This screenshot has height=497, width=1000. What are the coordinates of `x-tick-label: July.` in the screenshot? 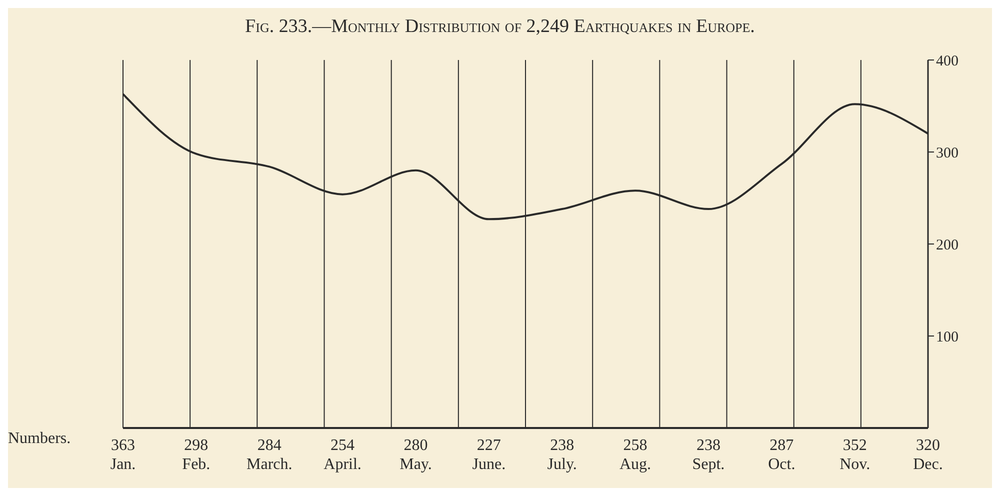 It's located at (562, 464).